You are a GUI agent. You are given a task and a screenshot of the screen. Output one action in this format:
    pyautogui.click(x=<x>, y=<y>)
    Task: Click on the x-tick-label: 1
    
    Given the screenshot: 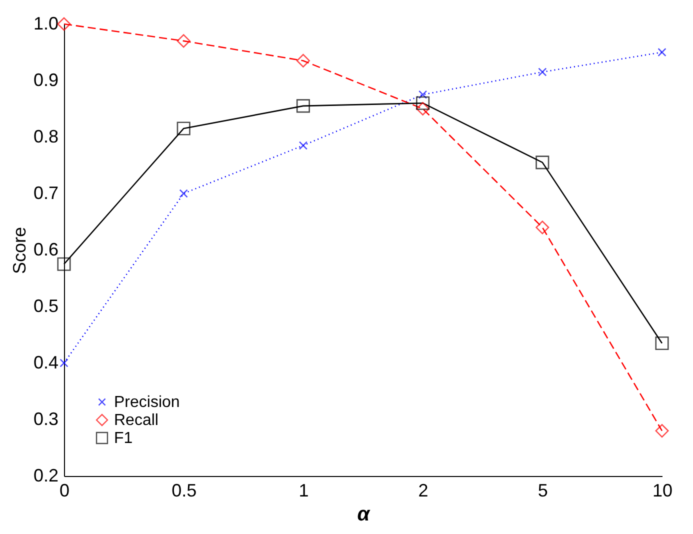 What is the action you would take?
    pyautogui.click(x=303, y=490)
    